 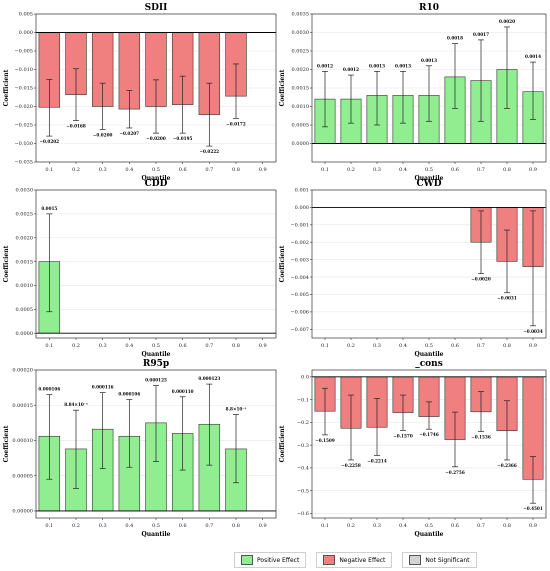 What do you see at coordinates (481, 436) in the screenshot?
I see `data-label: −0.1536` at bounding box center [481, 436].